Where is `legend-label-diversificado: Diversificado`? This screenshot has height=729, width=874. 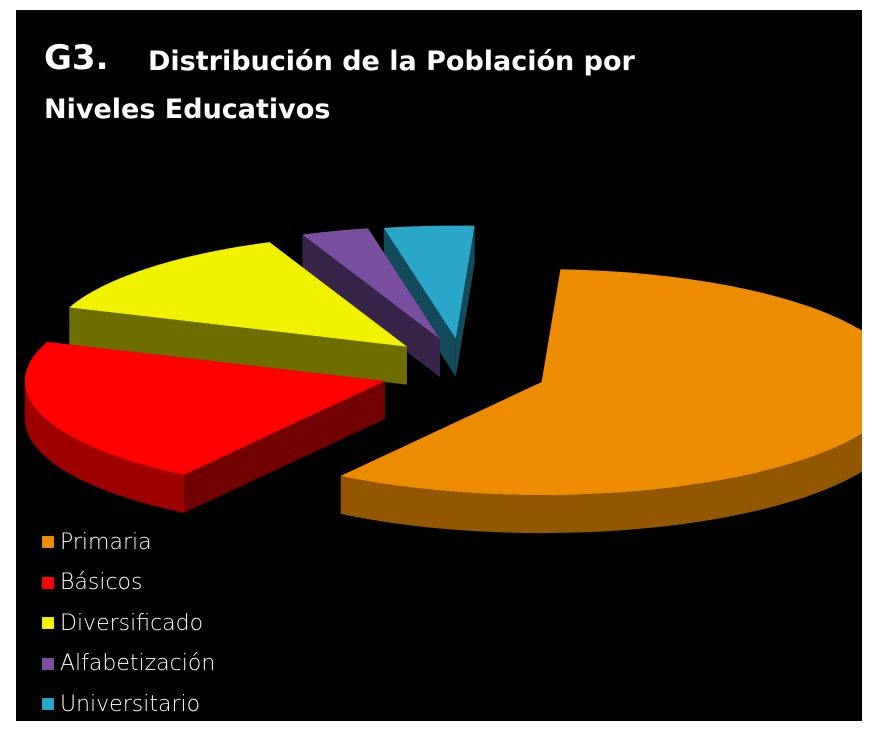 legend-label-diversificado: Diversificado is located at coordinates (132, 623).